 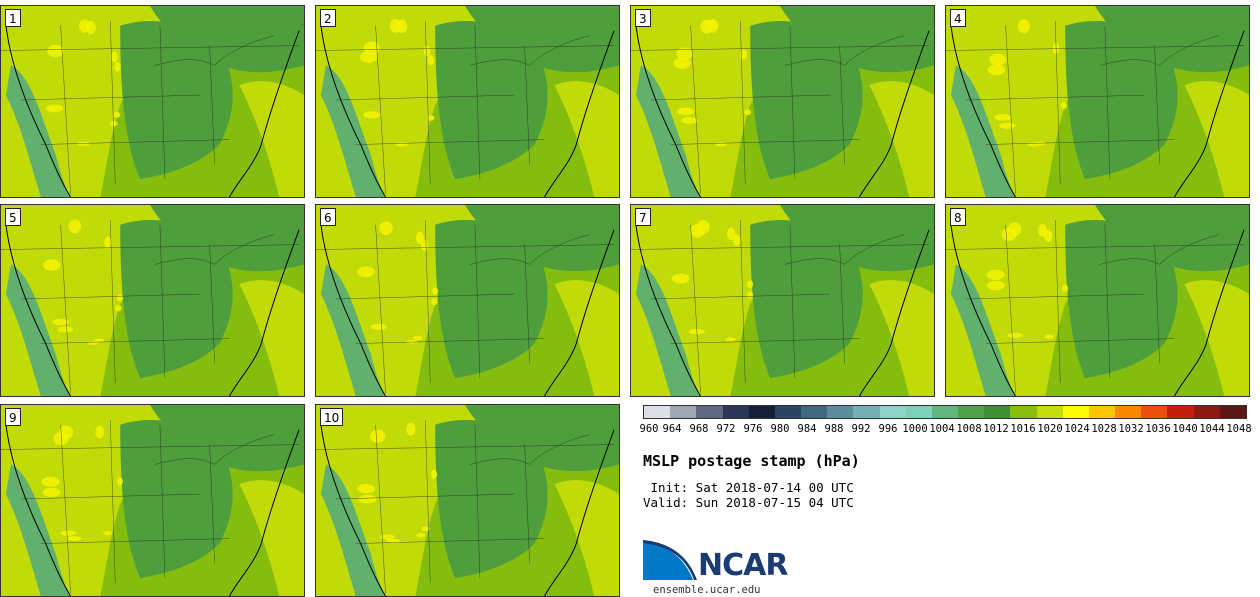 I want to click on panel-label: 8, so click(x=958, y=217).